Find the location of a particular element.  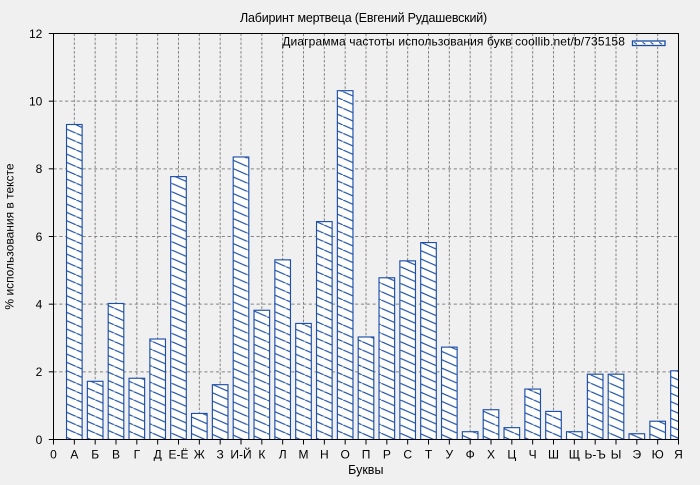

svg-text: Ы is located at coordinates (616, 455).